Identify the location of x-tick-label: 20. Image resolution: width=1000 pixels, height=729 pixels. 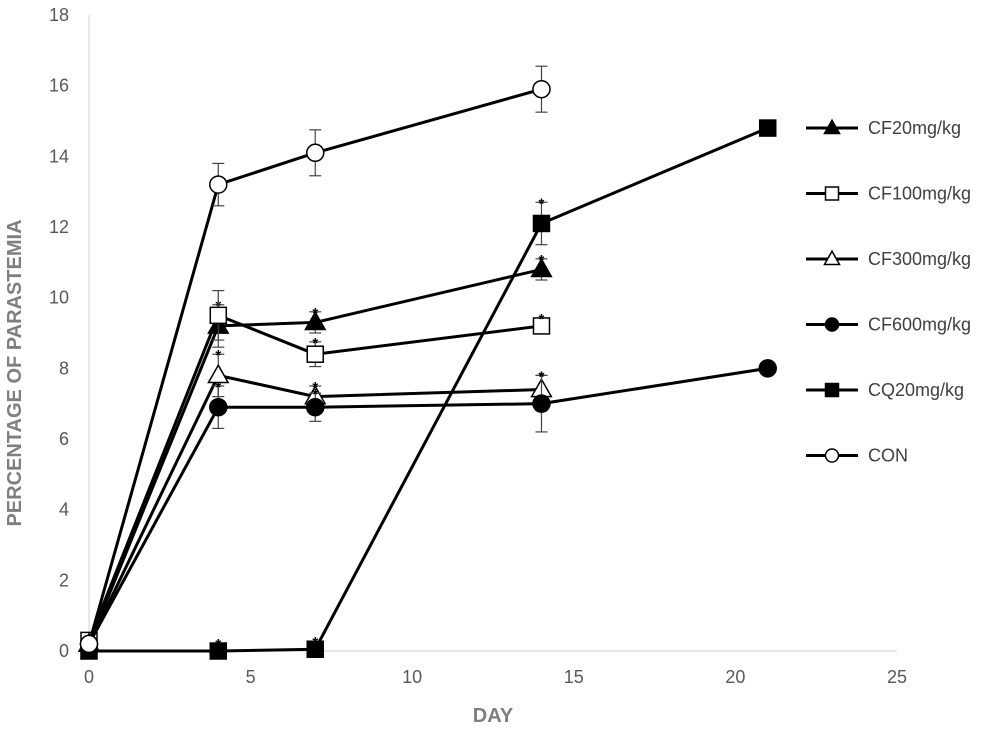
(735, 677).